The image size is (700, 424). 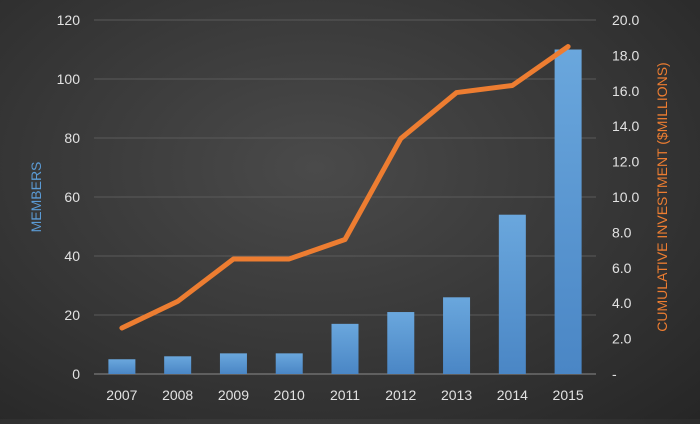 What do you see at coordinates (625, 162) in the screenshot?
I see `right-tick-label: 12.0` at bounding box center [625, 162].